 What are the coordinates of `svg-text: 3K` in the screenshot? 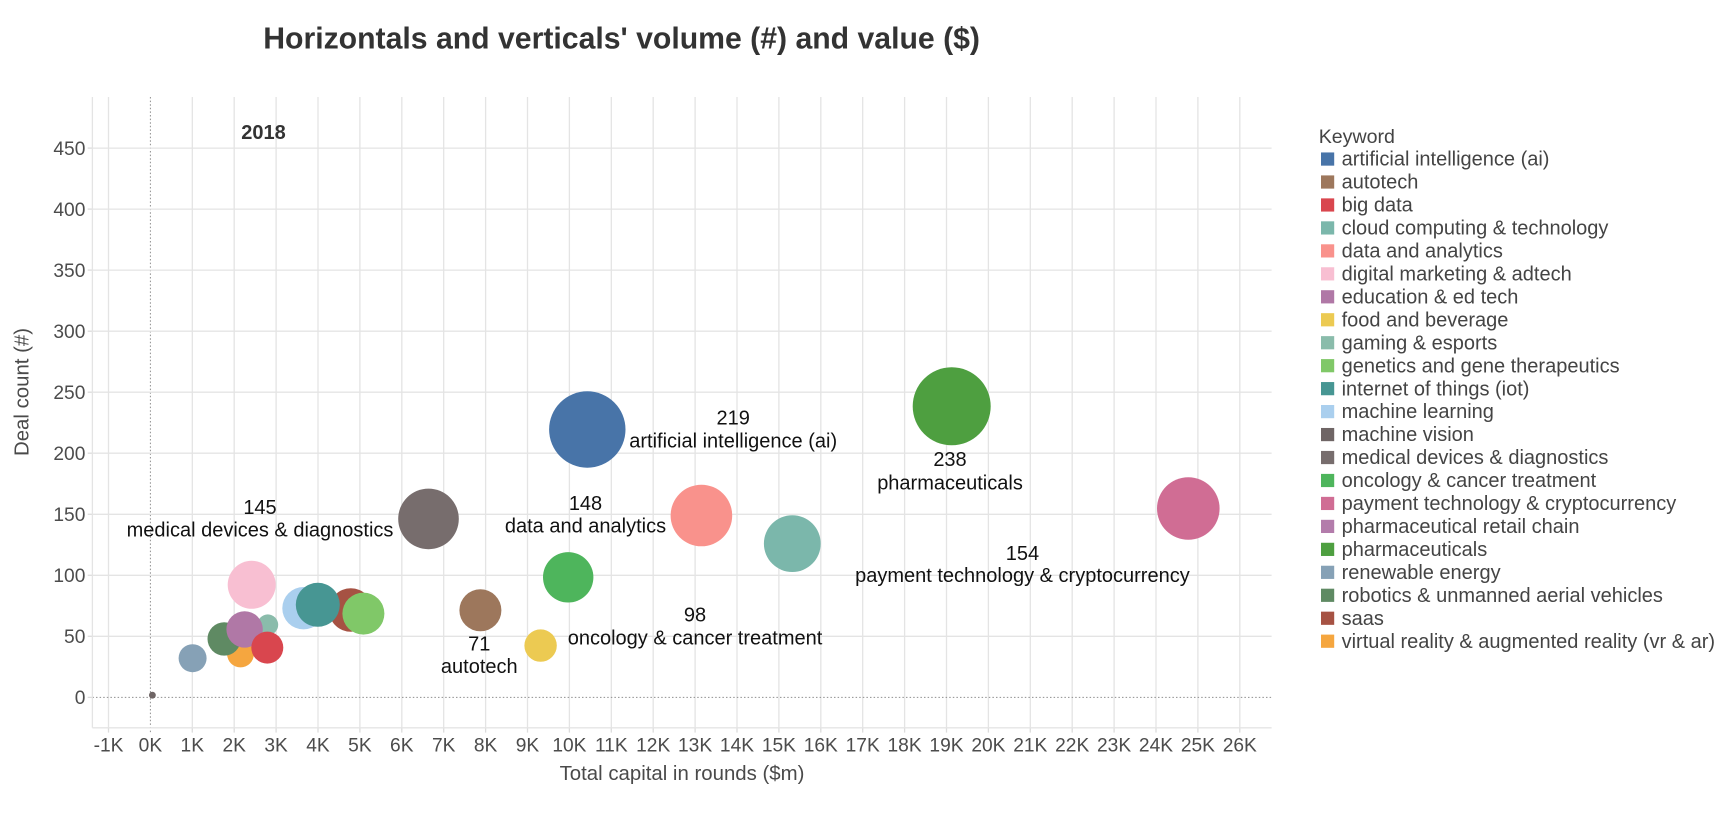 It's located at (276, 745).